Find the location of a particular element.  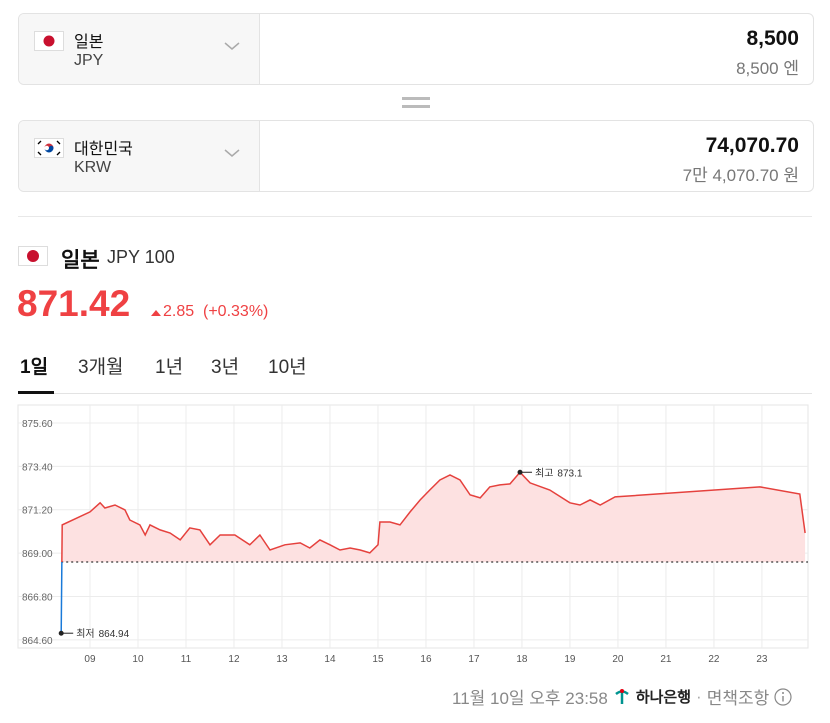

annotation: 최저 864.94 is located at coordinates (102, 634).